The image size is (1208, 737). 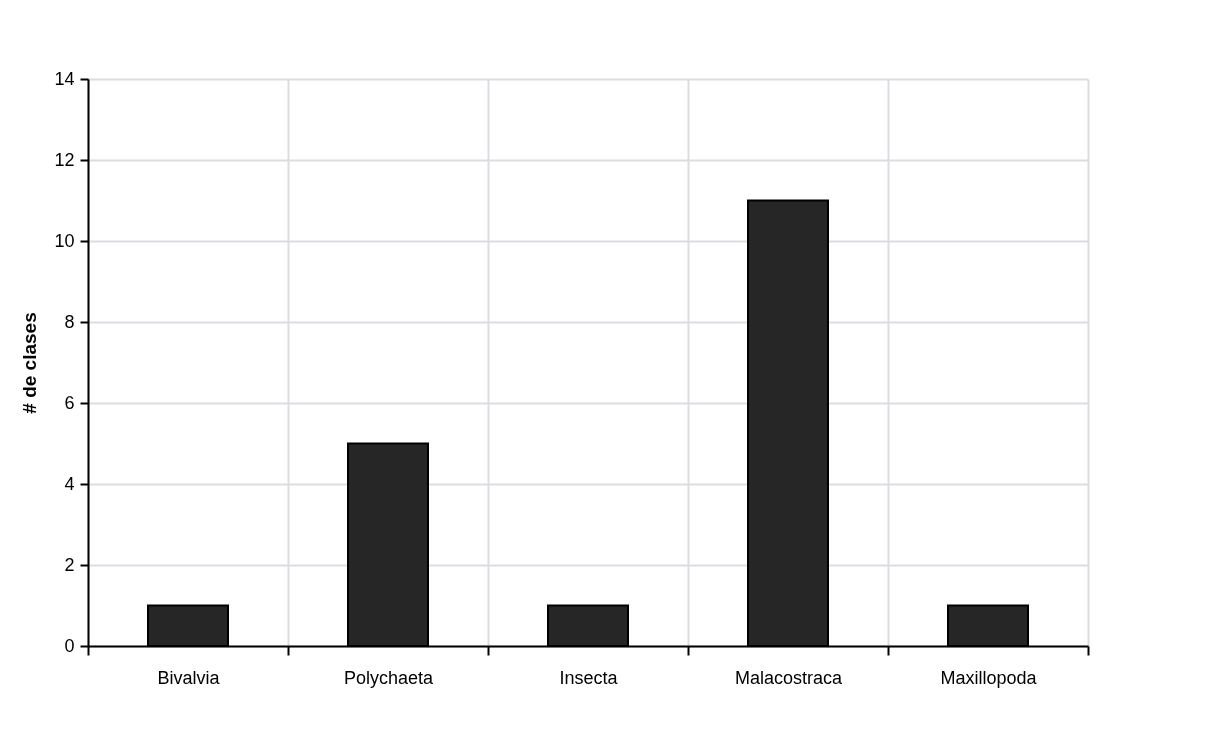 I want to click on y-tick-label: 8, so click(x=69, y=321).